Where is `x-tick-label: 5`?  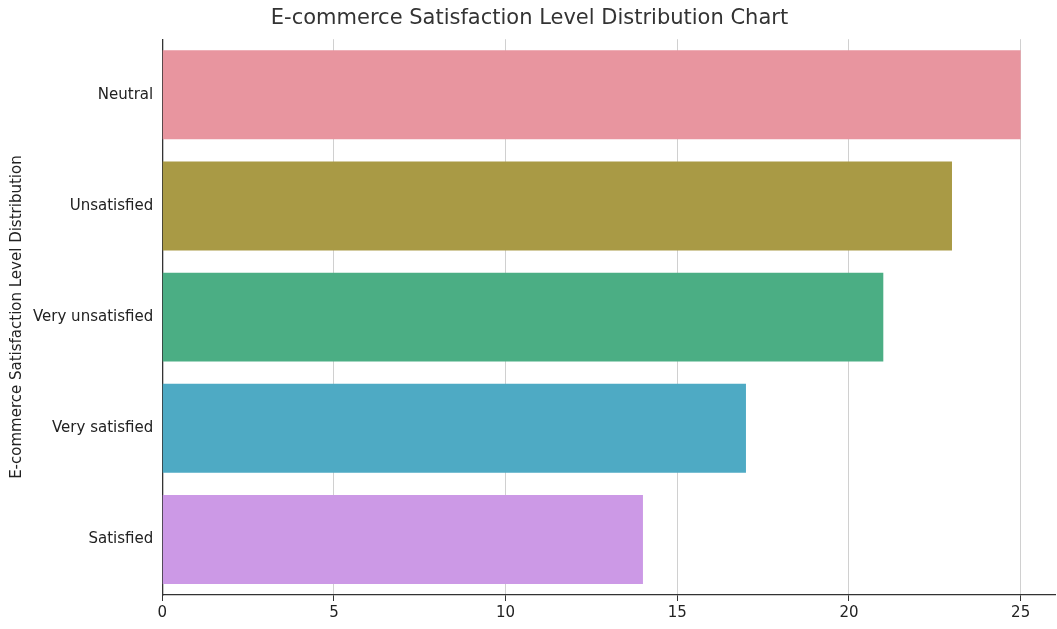 x-tick-label: 5 is located at coordinates (334, 611).